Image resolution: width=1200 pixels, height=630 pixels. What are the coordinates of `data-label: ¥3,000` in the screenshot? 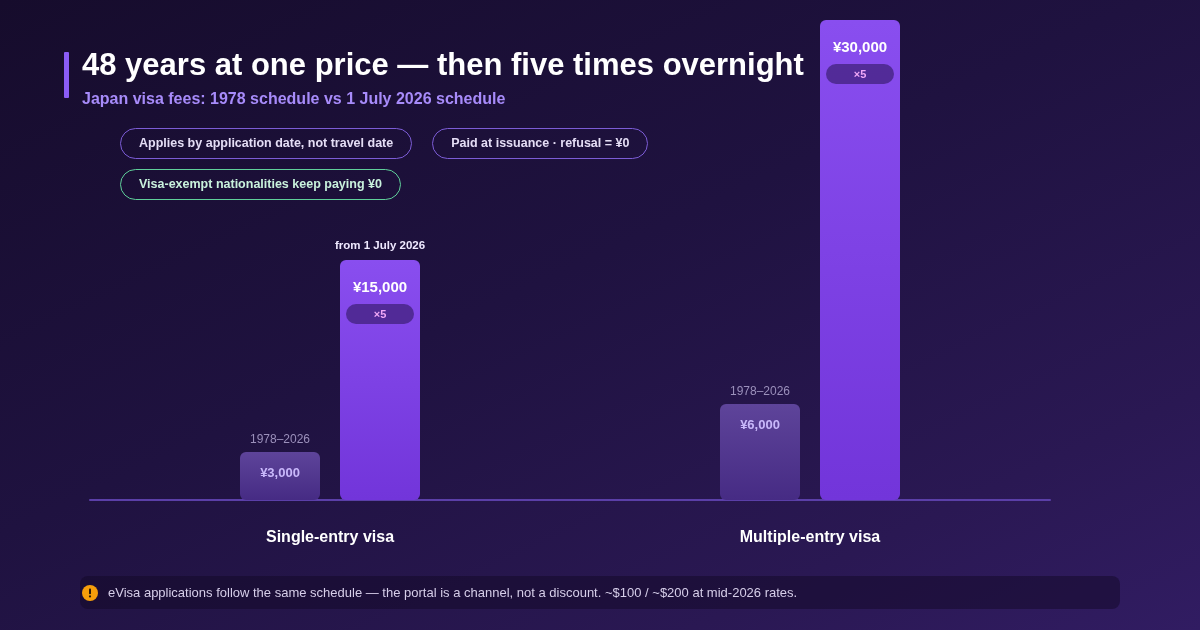 It's located at (280, 472).